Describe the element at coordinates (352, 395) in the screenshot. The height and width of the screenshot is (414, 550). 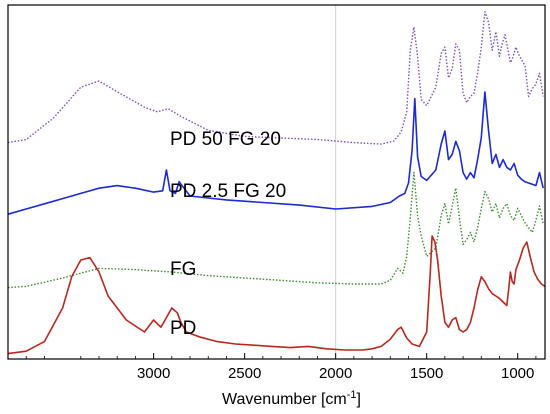
I see `x-axis-label-superscript: -1` at that location.